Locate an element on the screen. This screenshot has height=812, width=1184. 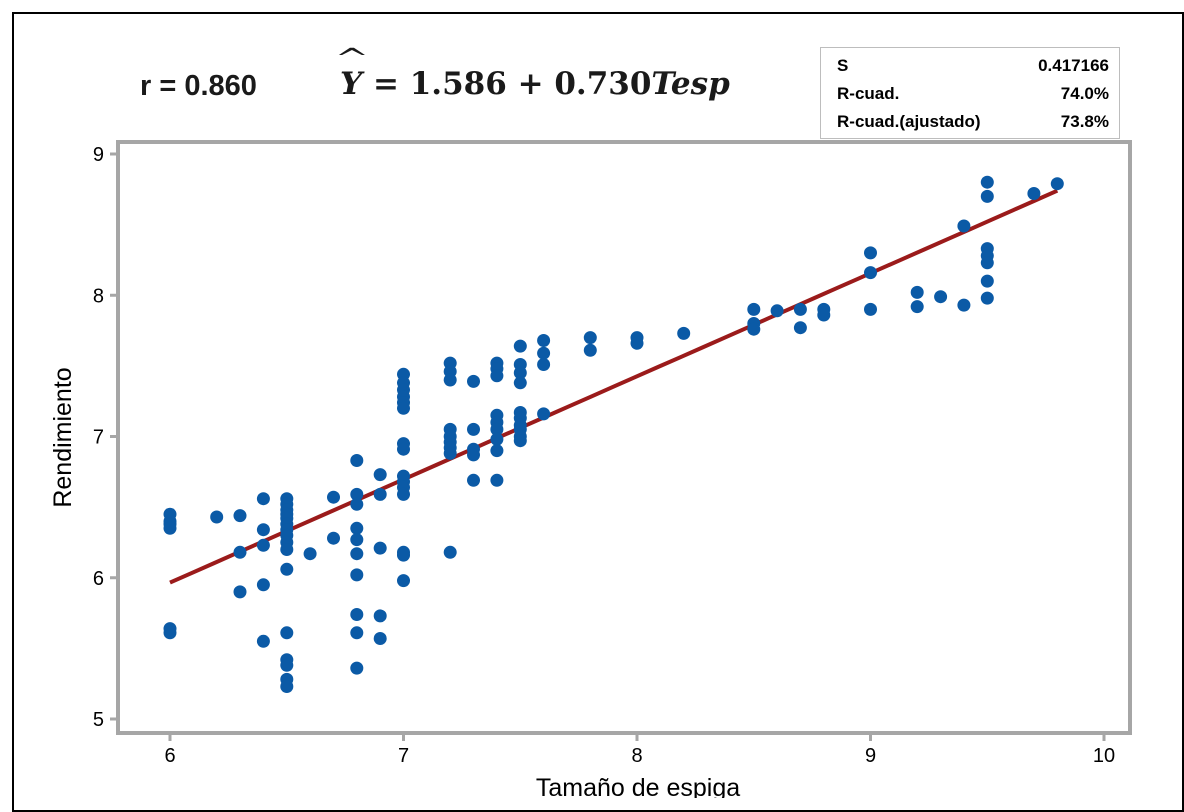
equation-rhs: = 1.586 + 0.730 is located at coordinates (512, 84).